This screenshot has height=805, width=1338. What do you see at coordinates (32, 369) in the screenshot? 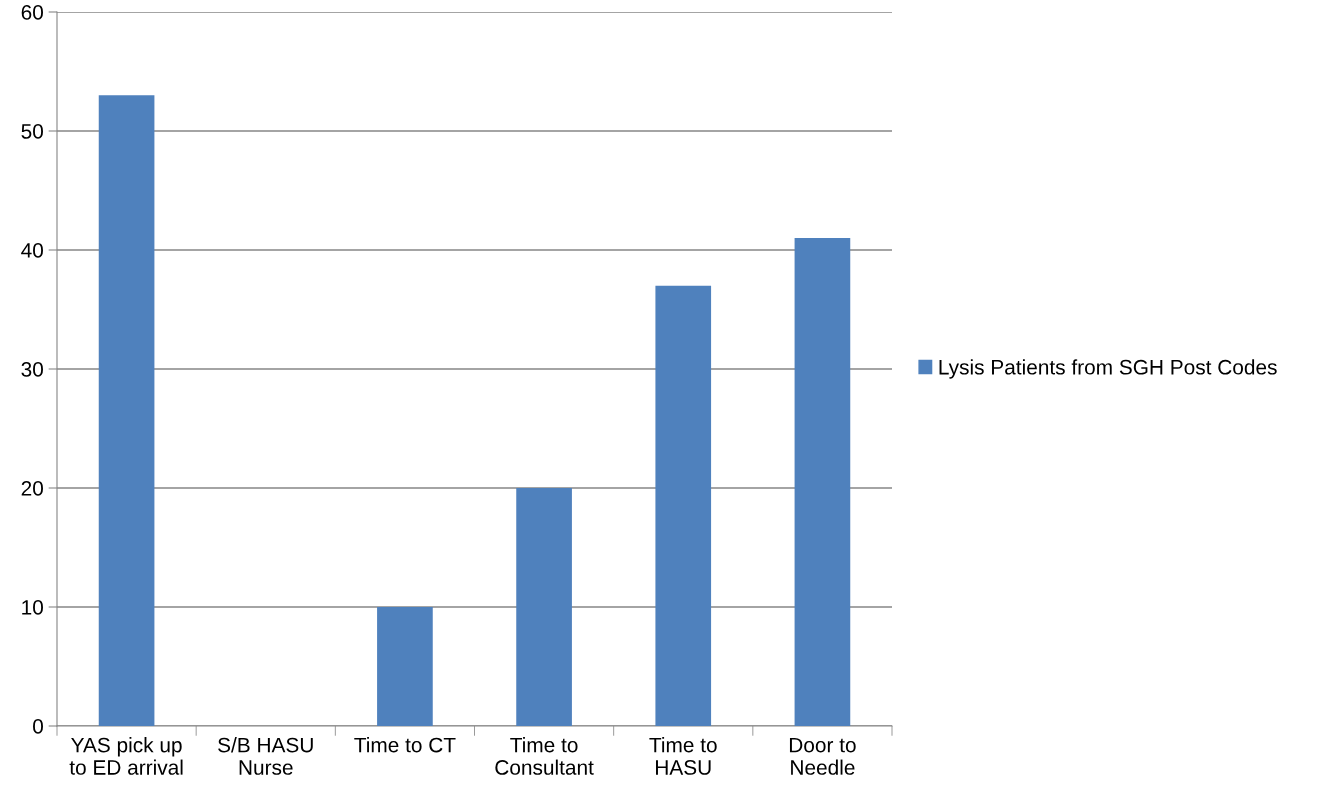
I see `y-tick-label: 30` at bounding box center [32, 369].